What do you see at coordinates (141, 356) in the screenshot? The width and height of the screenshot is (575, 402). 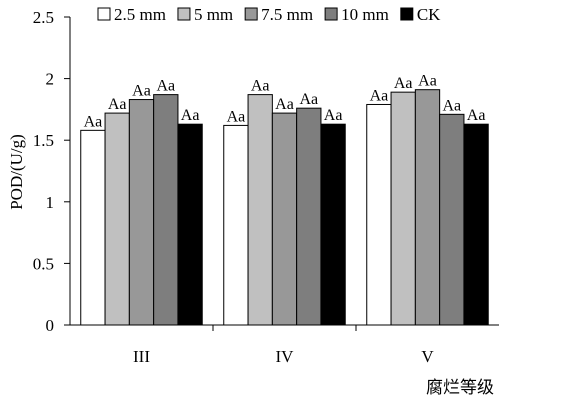 I see `x-category-label: III` at bounding box center [141, 356].